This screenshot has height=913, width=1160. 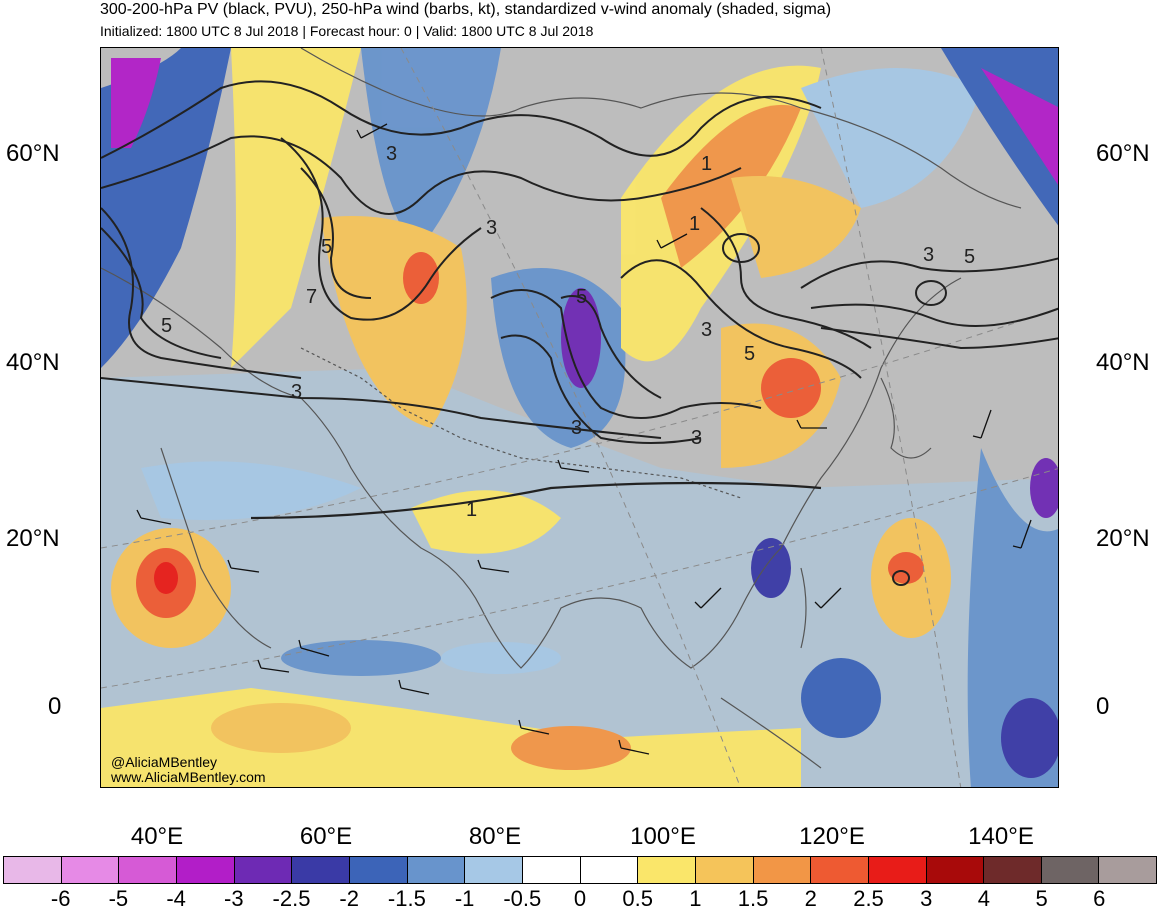 I want to click on credit-handle: @AliciaMBentley, so click(x=164, y=762).